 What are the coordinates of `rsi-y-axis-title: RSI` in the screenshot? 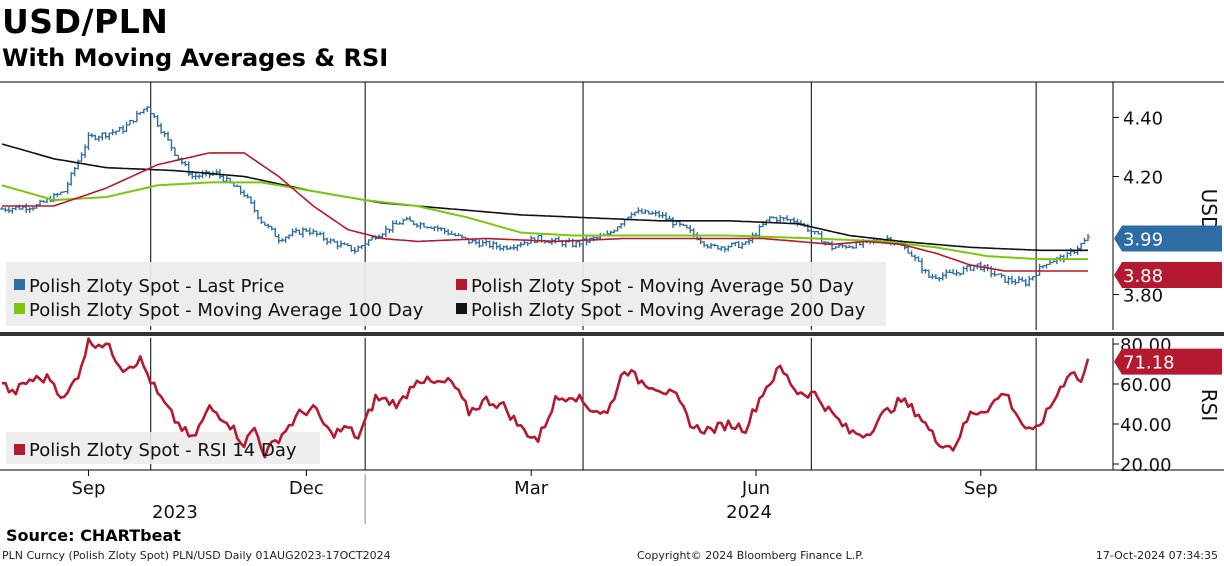 It's located at (1209, 405).